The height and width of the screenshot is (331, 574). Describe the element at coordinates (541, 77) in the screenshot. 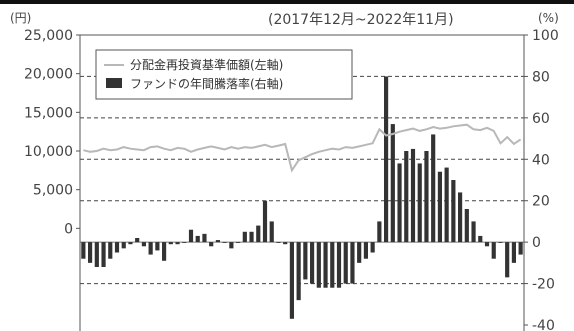

I see `right-tick-label: 80` at that location.